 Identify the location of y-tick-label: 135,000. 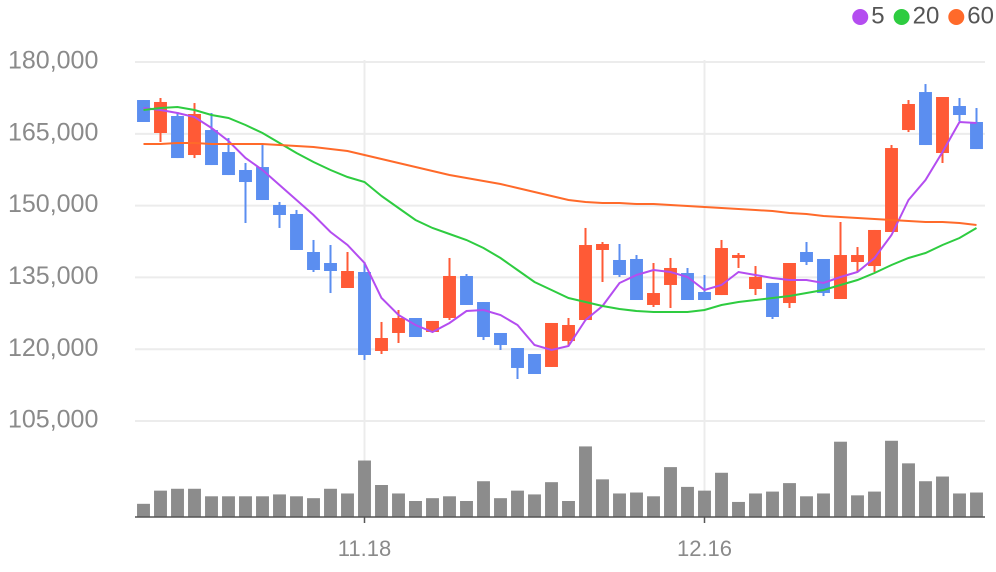
(53, 276).